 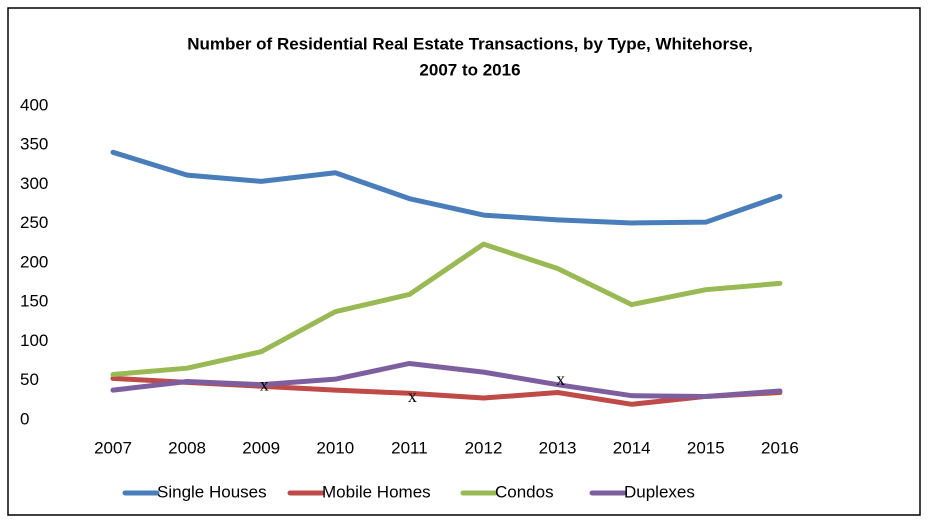 What do you see at coordinates (29, 379) in the screenshot?
I see `y-tick-label: 50` at bounding box center [29, 379].